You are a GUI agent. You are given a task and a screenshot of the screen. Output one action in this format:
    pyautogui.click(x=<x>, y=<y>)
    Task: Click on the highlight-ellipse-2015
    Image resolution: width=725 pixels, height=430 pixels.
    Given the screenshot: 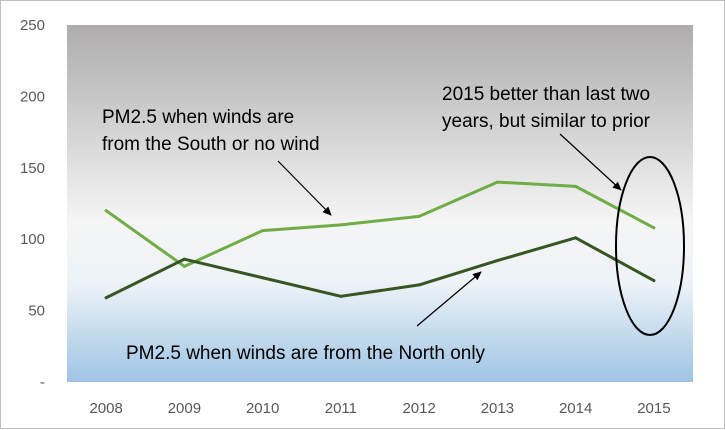 What is the action you would take?
    pyautogui.click(x=650, y=246)
    